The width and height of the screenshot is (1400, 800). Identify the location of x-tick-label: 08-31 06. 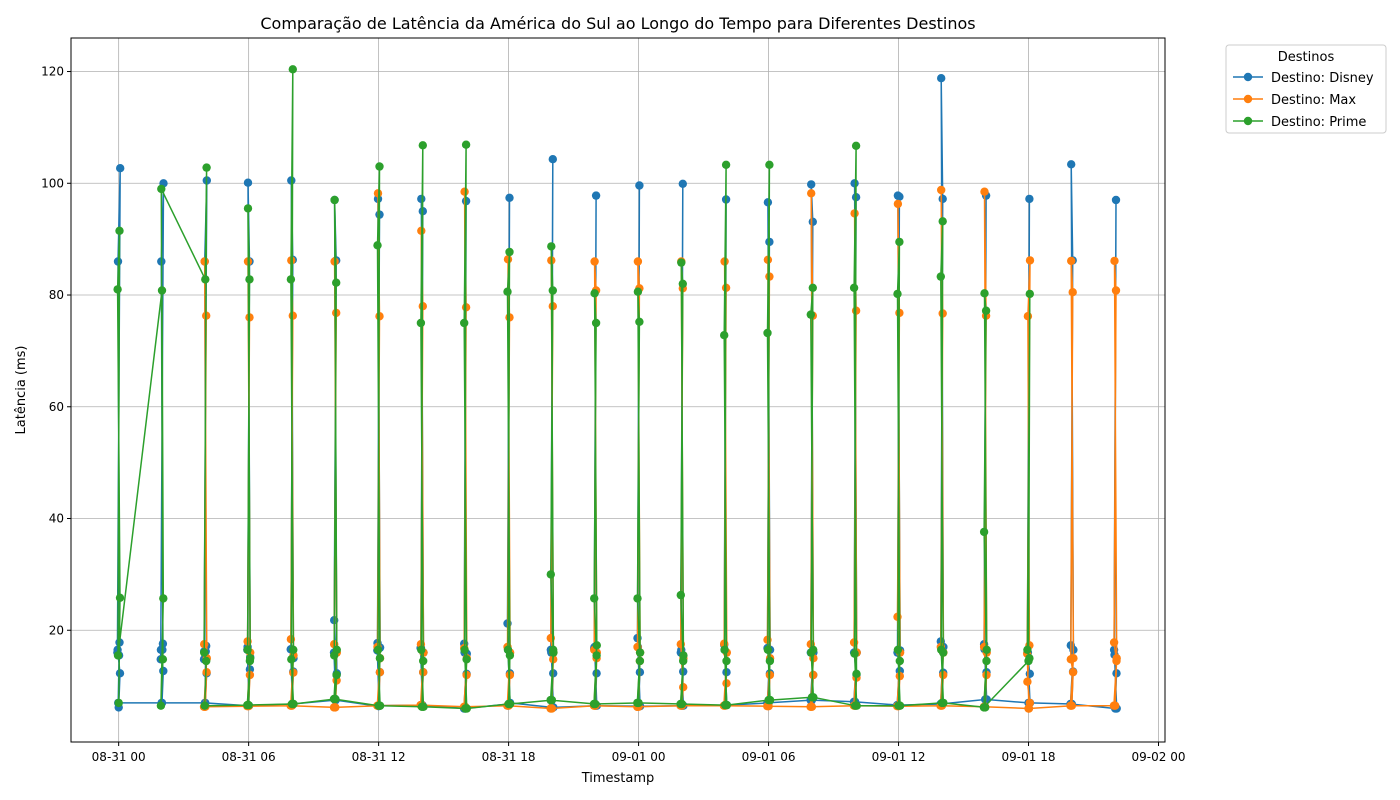
(249, 757).